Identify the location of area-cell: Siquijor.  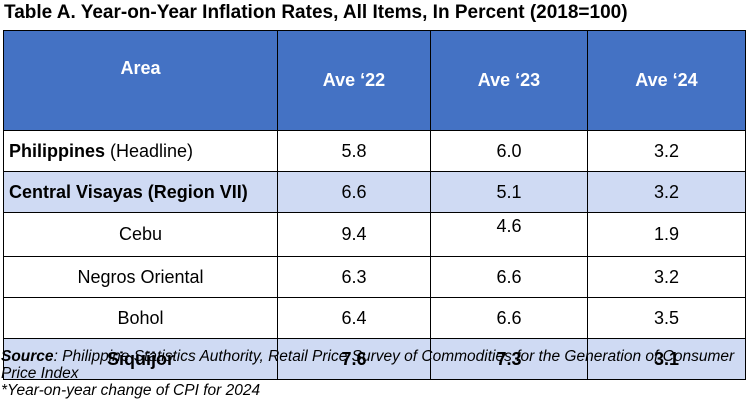
(140, 359).